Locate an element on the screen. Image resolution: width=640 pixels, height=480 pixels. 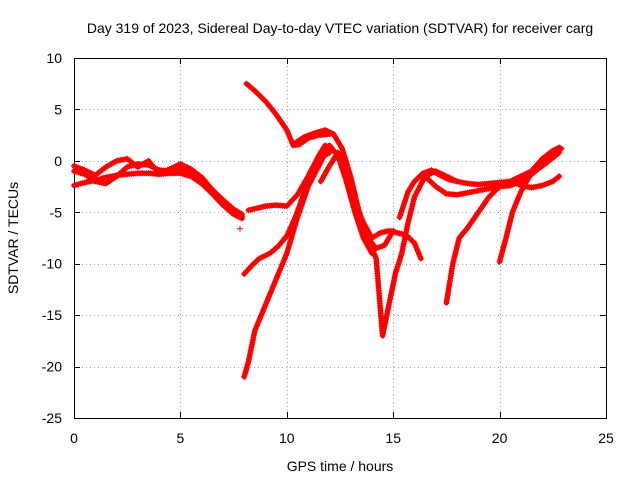
y-tick-label: -10 is located at coordinates (52, 264).